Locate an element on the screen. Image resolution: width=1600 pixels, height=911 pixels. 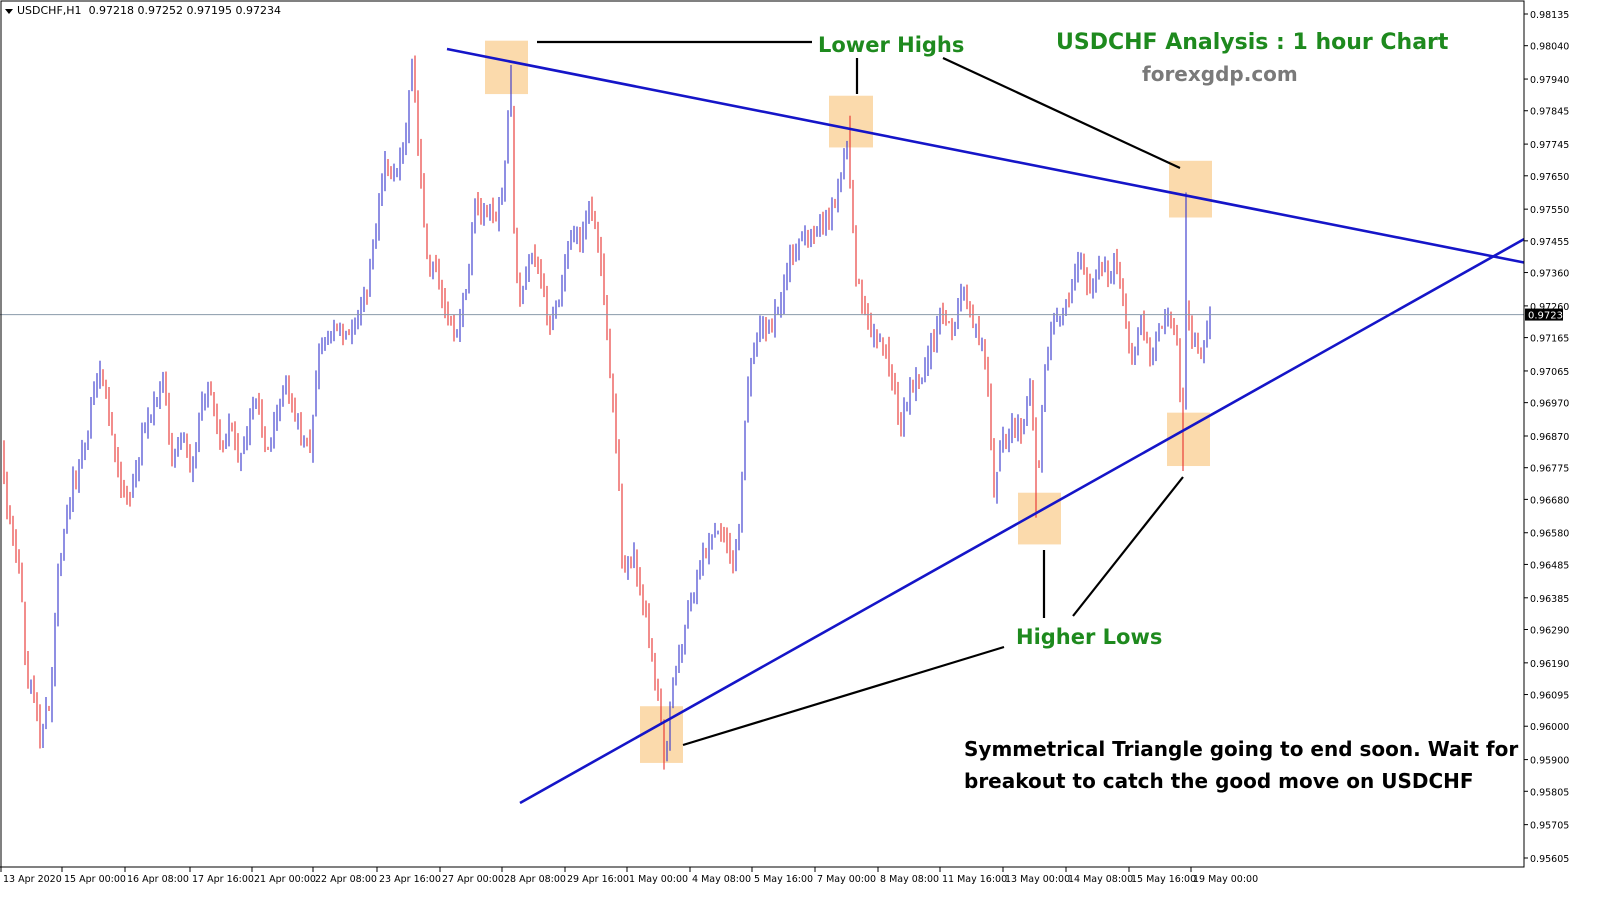
x-tick-label: 15 May 16:00 is located at coordinates (1163, 879).